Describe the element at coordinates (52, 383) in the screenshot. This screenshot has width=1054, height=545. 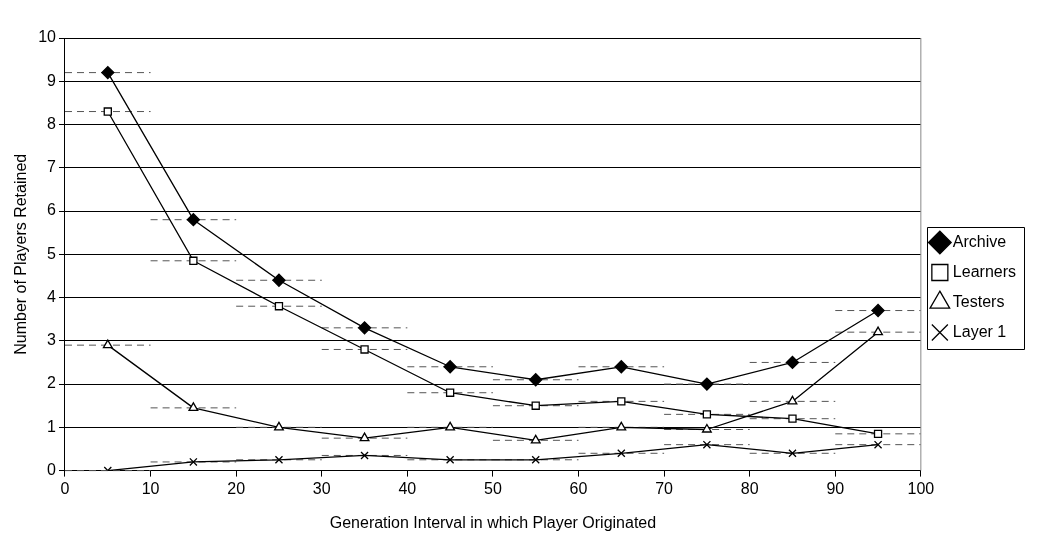
I see `y-tick-label: 2` at that location.